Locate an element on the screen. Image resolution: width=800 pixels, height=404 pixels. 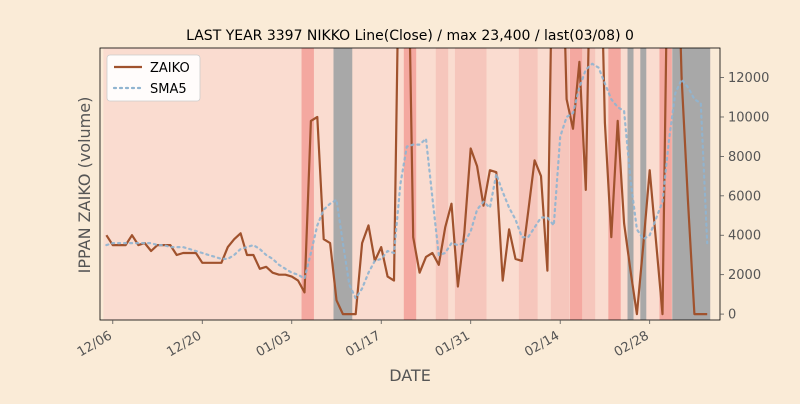
y-tick-label: 10000 is located at coordinates (748, 117).